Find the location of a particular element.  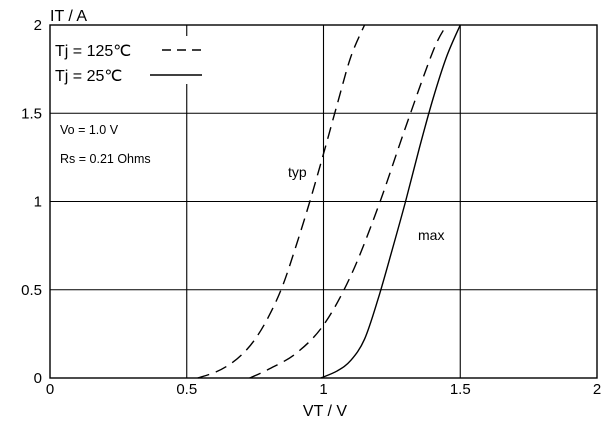

note-rs: Rs = 0.21 Ohms is located at coordinates (105, 159).